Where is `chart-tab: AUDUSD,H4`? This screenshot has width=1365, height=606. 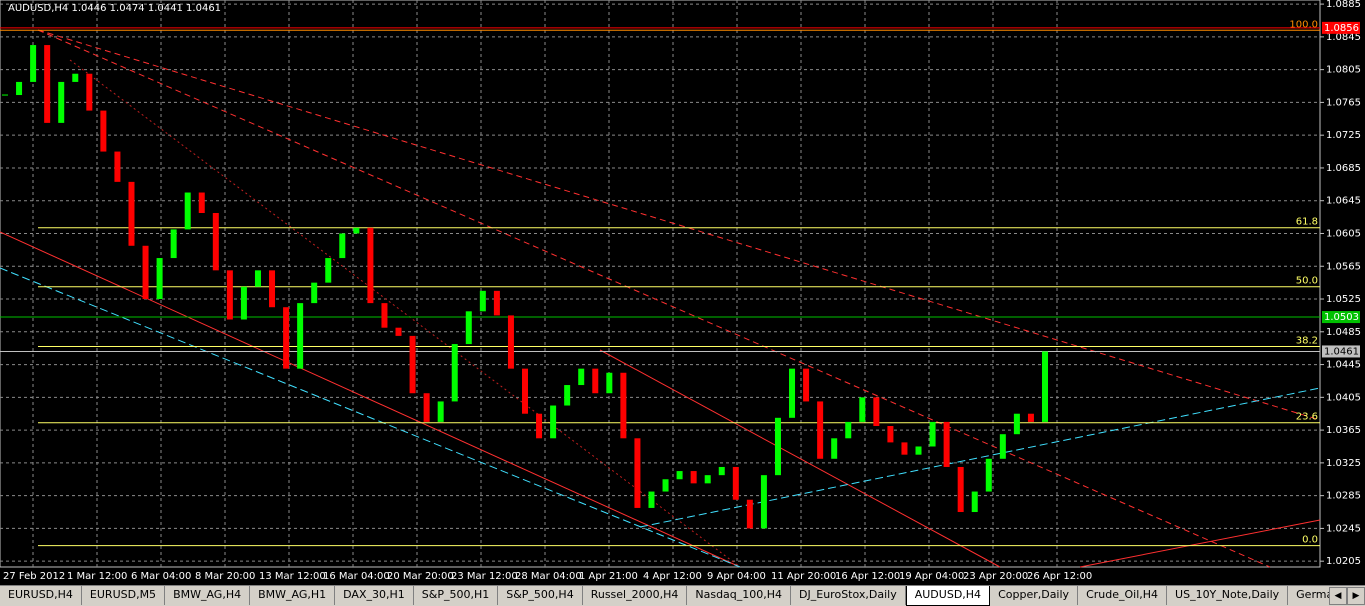 chart-tab: AUDUSD,H4 is located at coordinates (948, 596).